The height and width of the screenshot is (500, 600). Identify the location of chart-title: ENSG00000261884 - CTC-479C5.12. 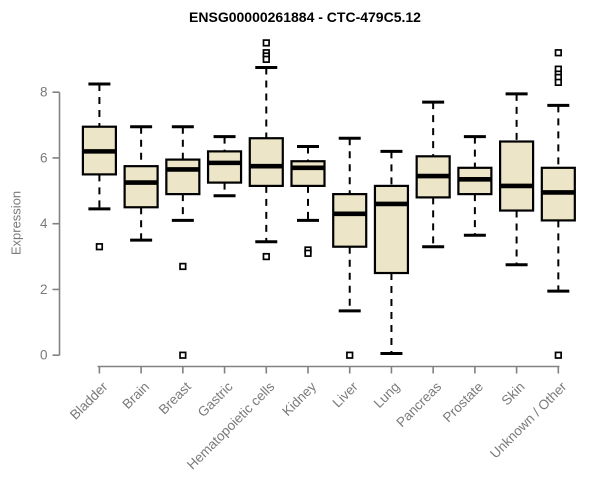
(305, 17).